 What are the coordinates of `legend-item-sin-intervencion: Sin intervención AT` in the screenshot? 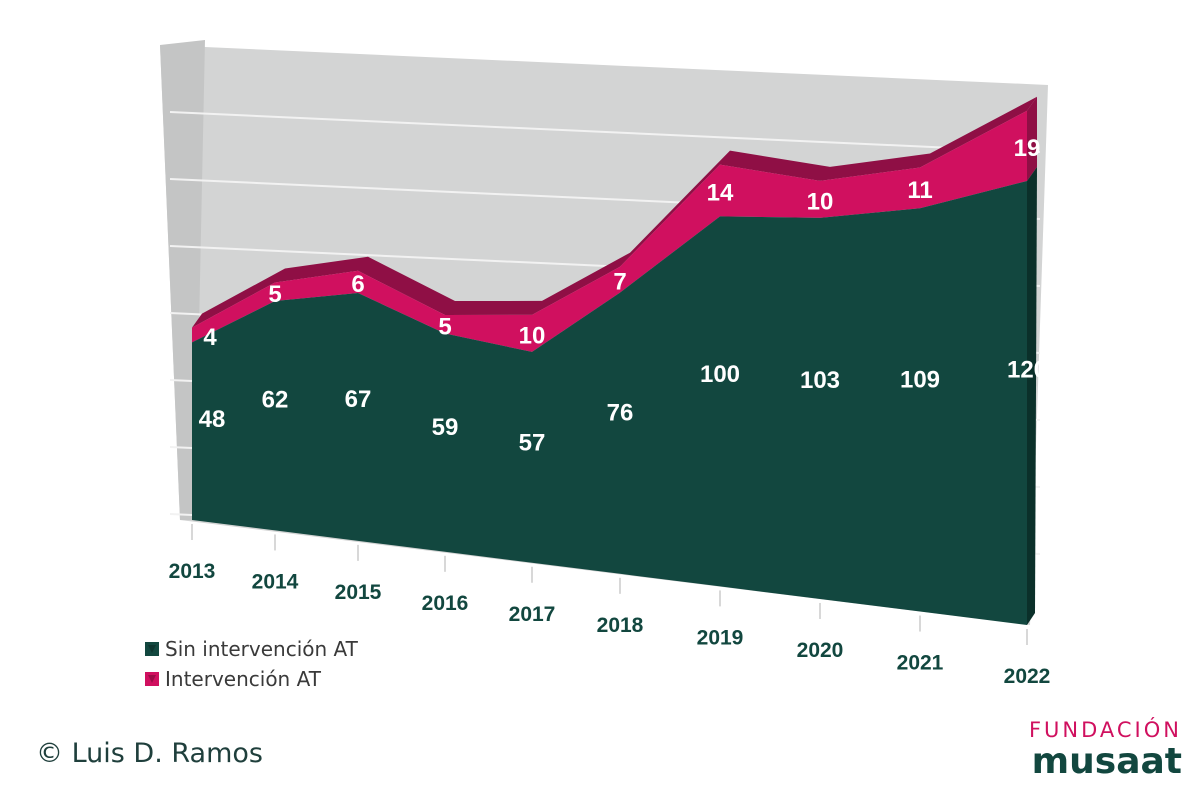 It's located at (251, 649).